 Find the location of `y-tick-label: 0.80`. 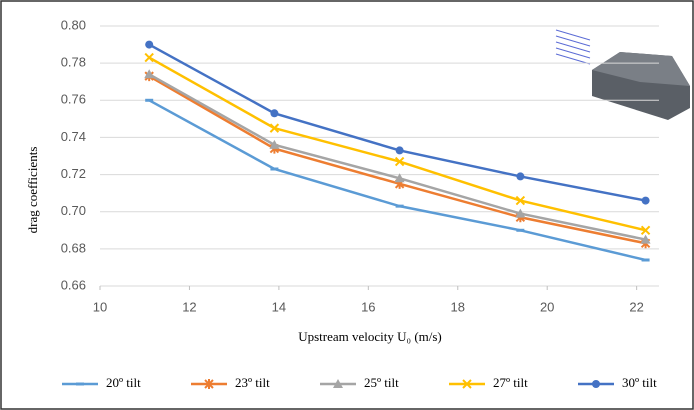

y-tick-label: 0.80 is located at coordinates (73, 24).